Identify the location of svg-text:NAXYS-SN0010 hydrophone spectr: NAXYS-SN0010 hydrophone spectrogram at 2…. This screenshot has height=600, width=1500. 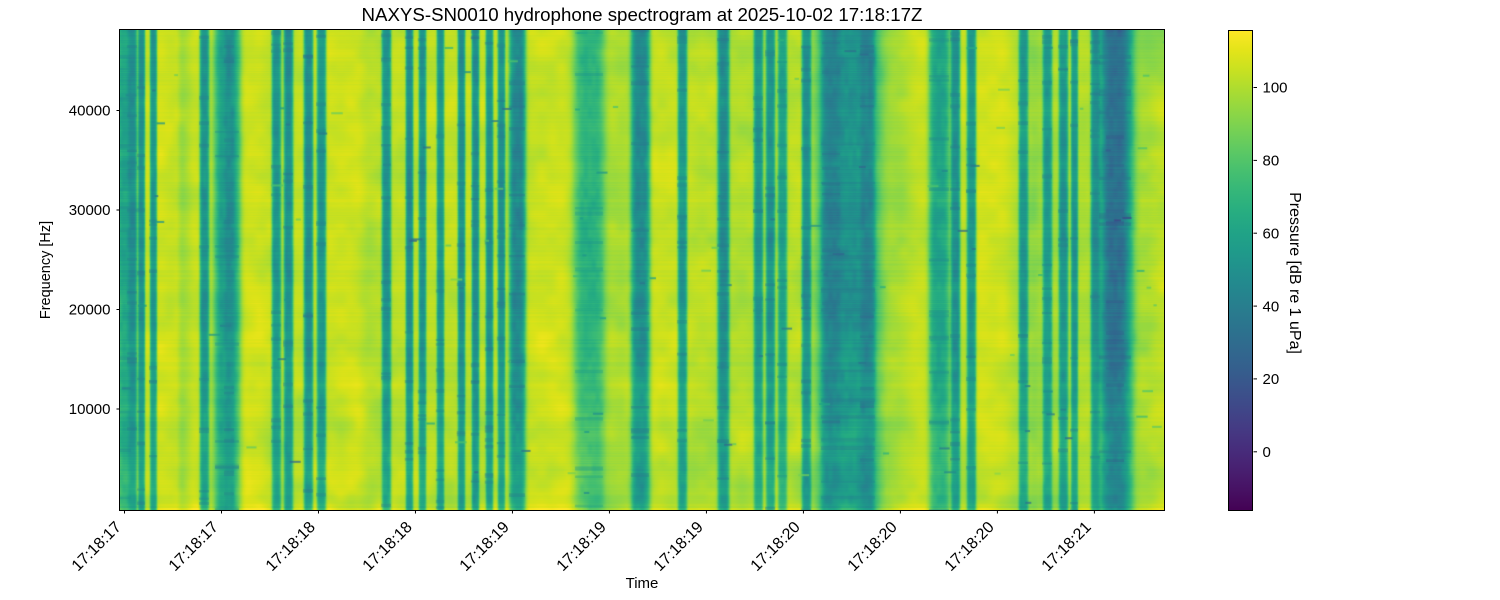
(642, 14).